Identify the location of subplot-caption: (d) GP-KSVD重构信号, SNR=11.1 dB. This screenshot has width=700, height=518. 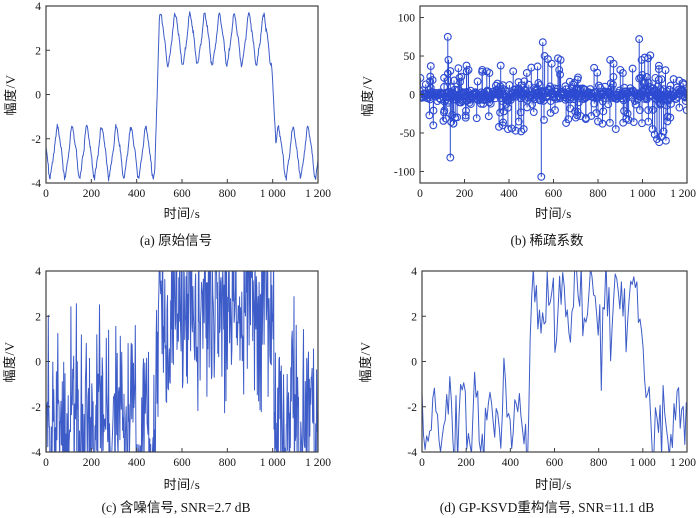
(547, 507).